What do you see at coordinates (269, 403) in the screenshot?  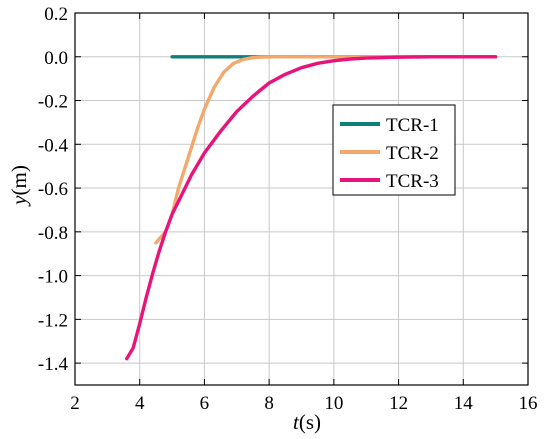 I see `x-tick-label: 8` at bounding box center [269, 403].